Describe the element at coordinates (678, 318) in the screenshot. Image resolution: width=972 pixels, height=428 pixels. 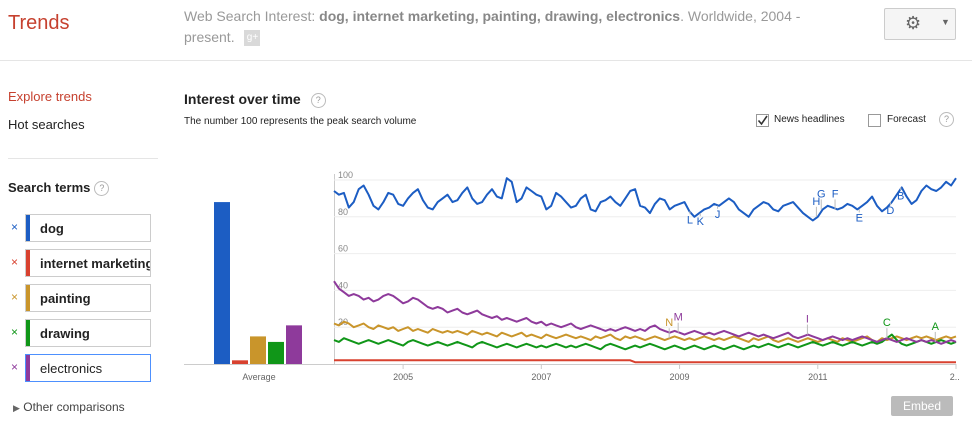
I see `annotation-label: M` at that location.